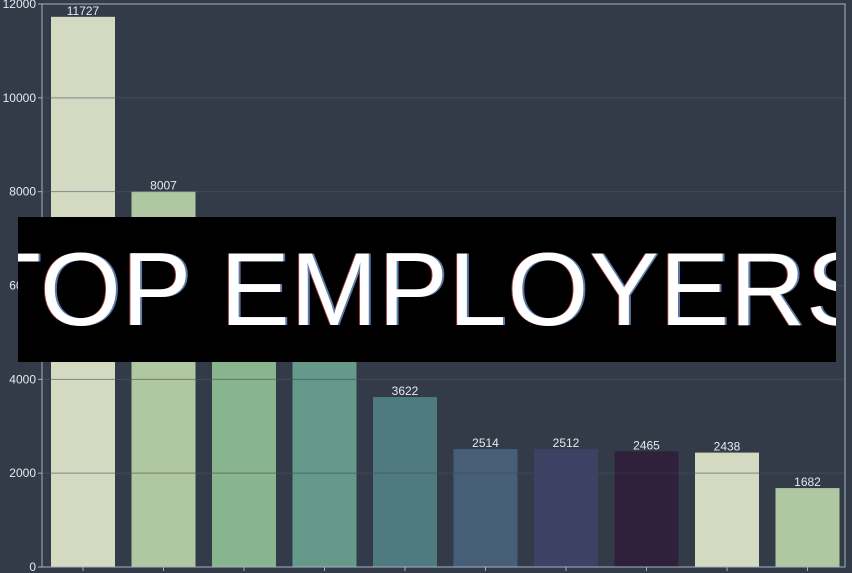  I want to click on data-label-6: 2514, so click(485, 443).